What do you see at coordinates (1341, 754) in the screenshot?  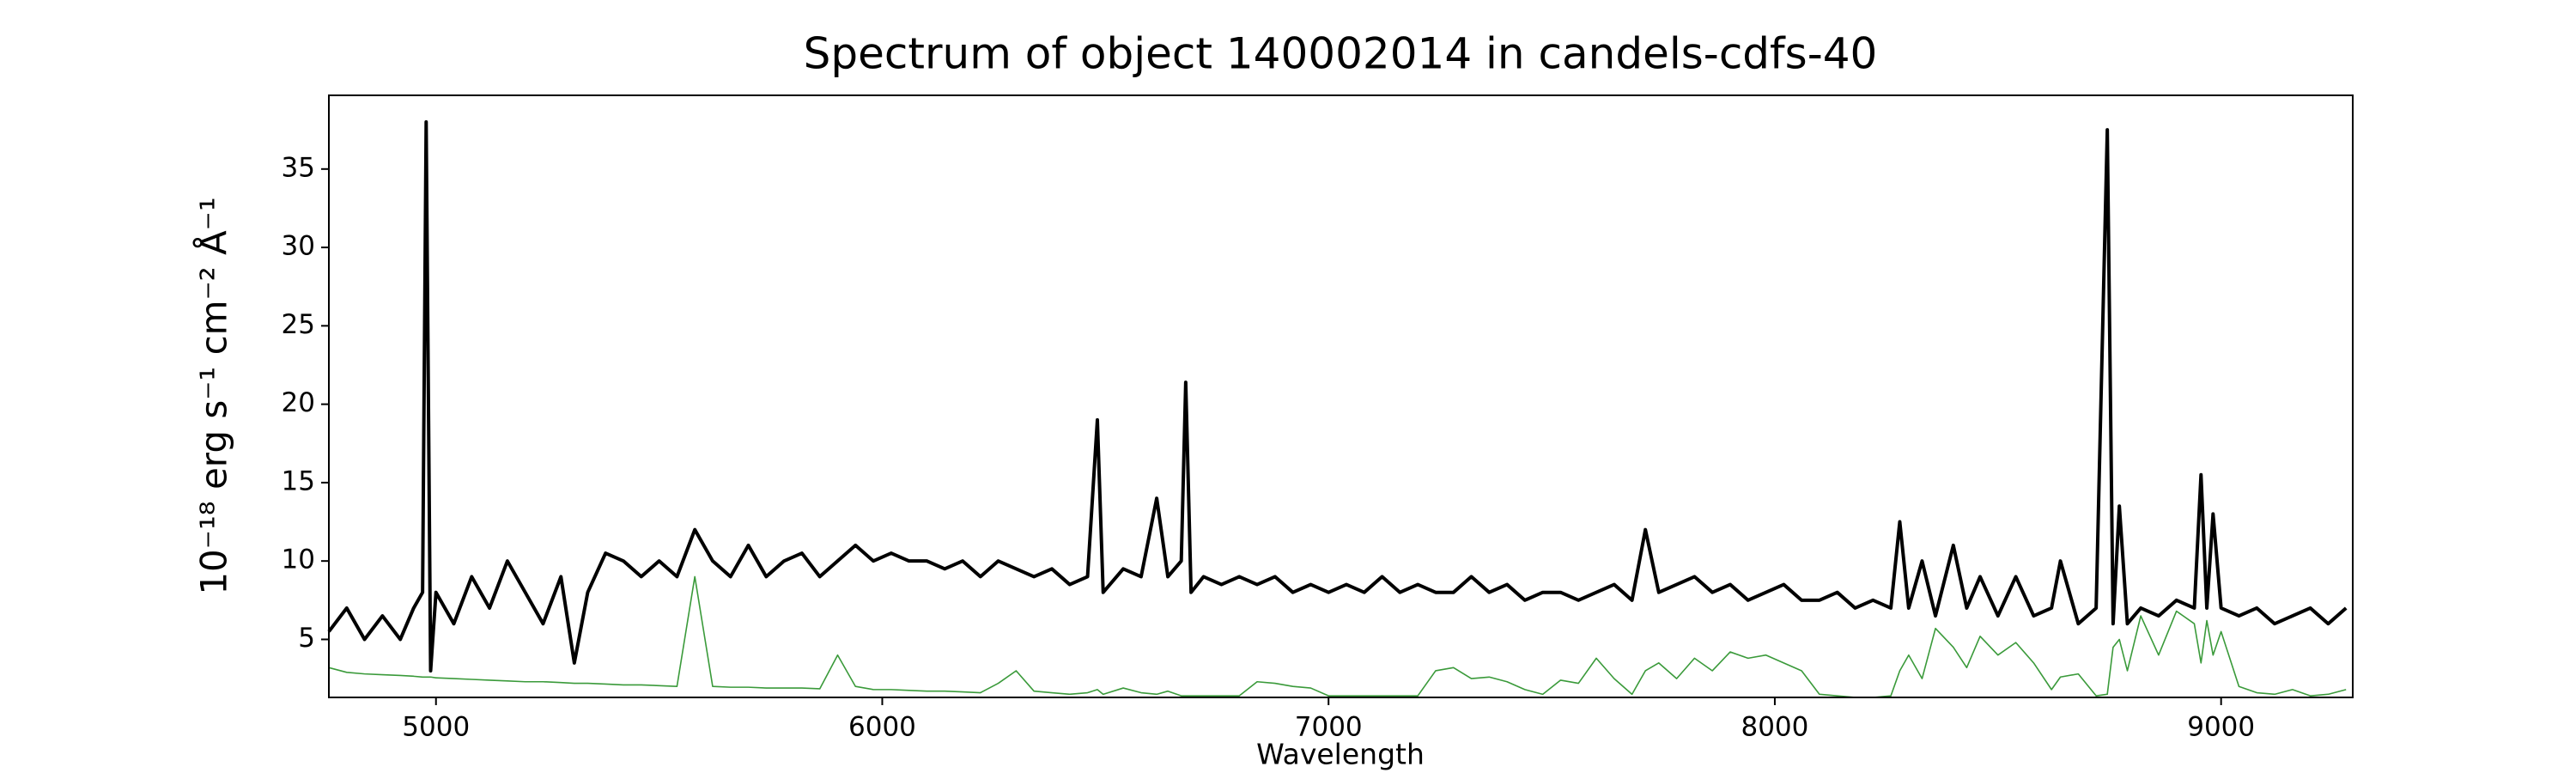 I see `x-axis-label: Wavelength` at bounding box center [1341, 754].